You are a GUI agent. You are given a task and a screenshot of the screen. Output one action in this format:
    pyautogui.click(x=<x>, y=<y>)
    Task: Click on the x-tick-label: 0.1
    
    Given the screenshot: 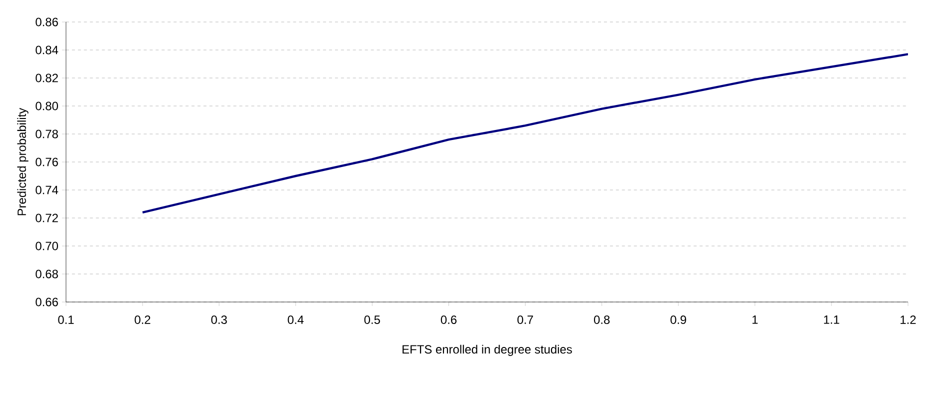 What is the action you would take?
    pyautogui.click(x=66, y=320)
    